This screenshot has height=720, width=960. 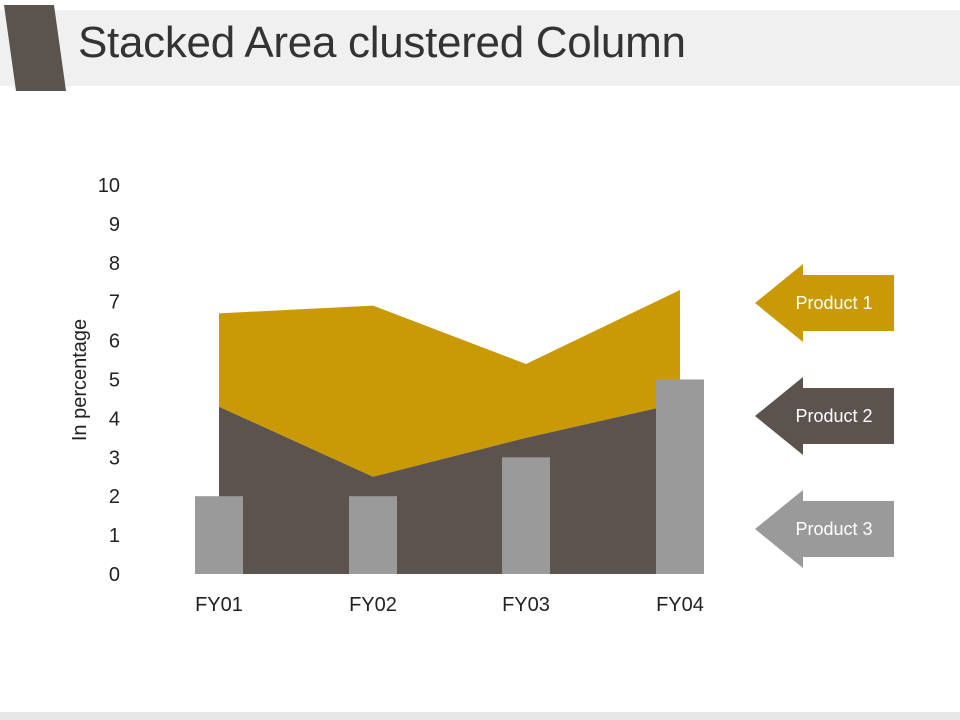 What do you see at coordinates (373, 535) in the screenshot?
I see `column-product-3-fy02` at bounding box center [373, 535].